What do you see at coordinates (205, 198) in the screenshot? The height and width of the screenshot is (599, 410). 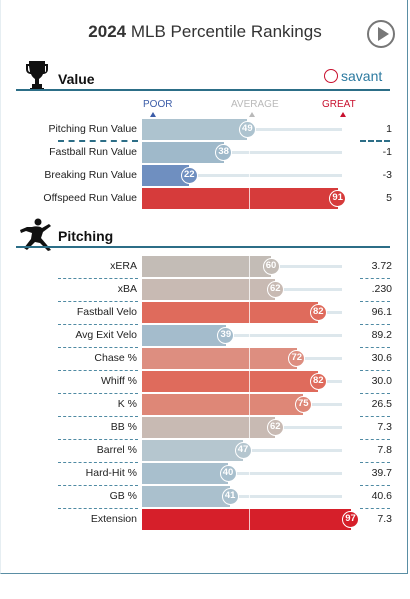 I see `row-offspeed-run-value: Offspeed Run Value 91 5` at bounding box center [205, 198].